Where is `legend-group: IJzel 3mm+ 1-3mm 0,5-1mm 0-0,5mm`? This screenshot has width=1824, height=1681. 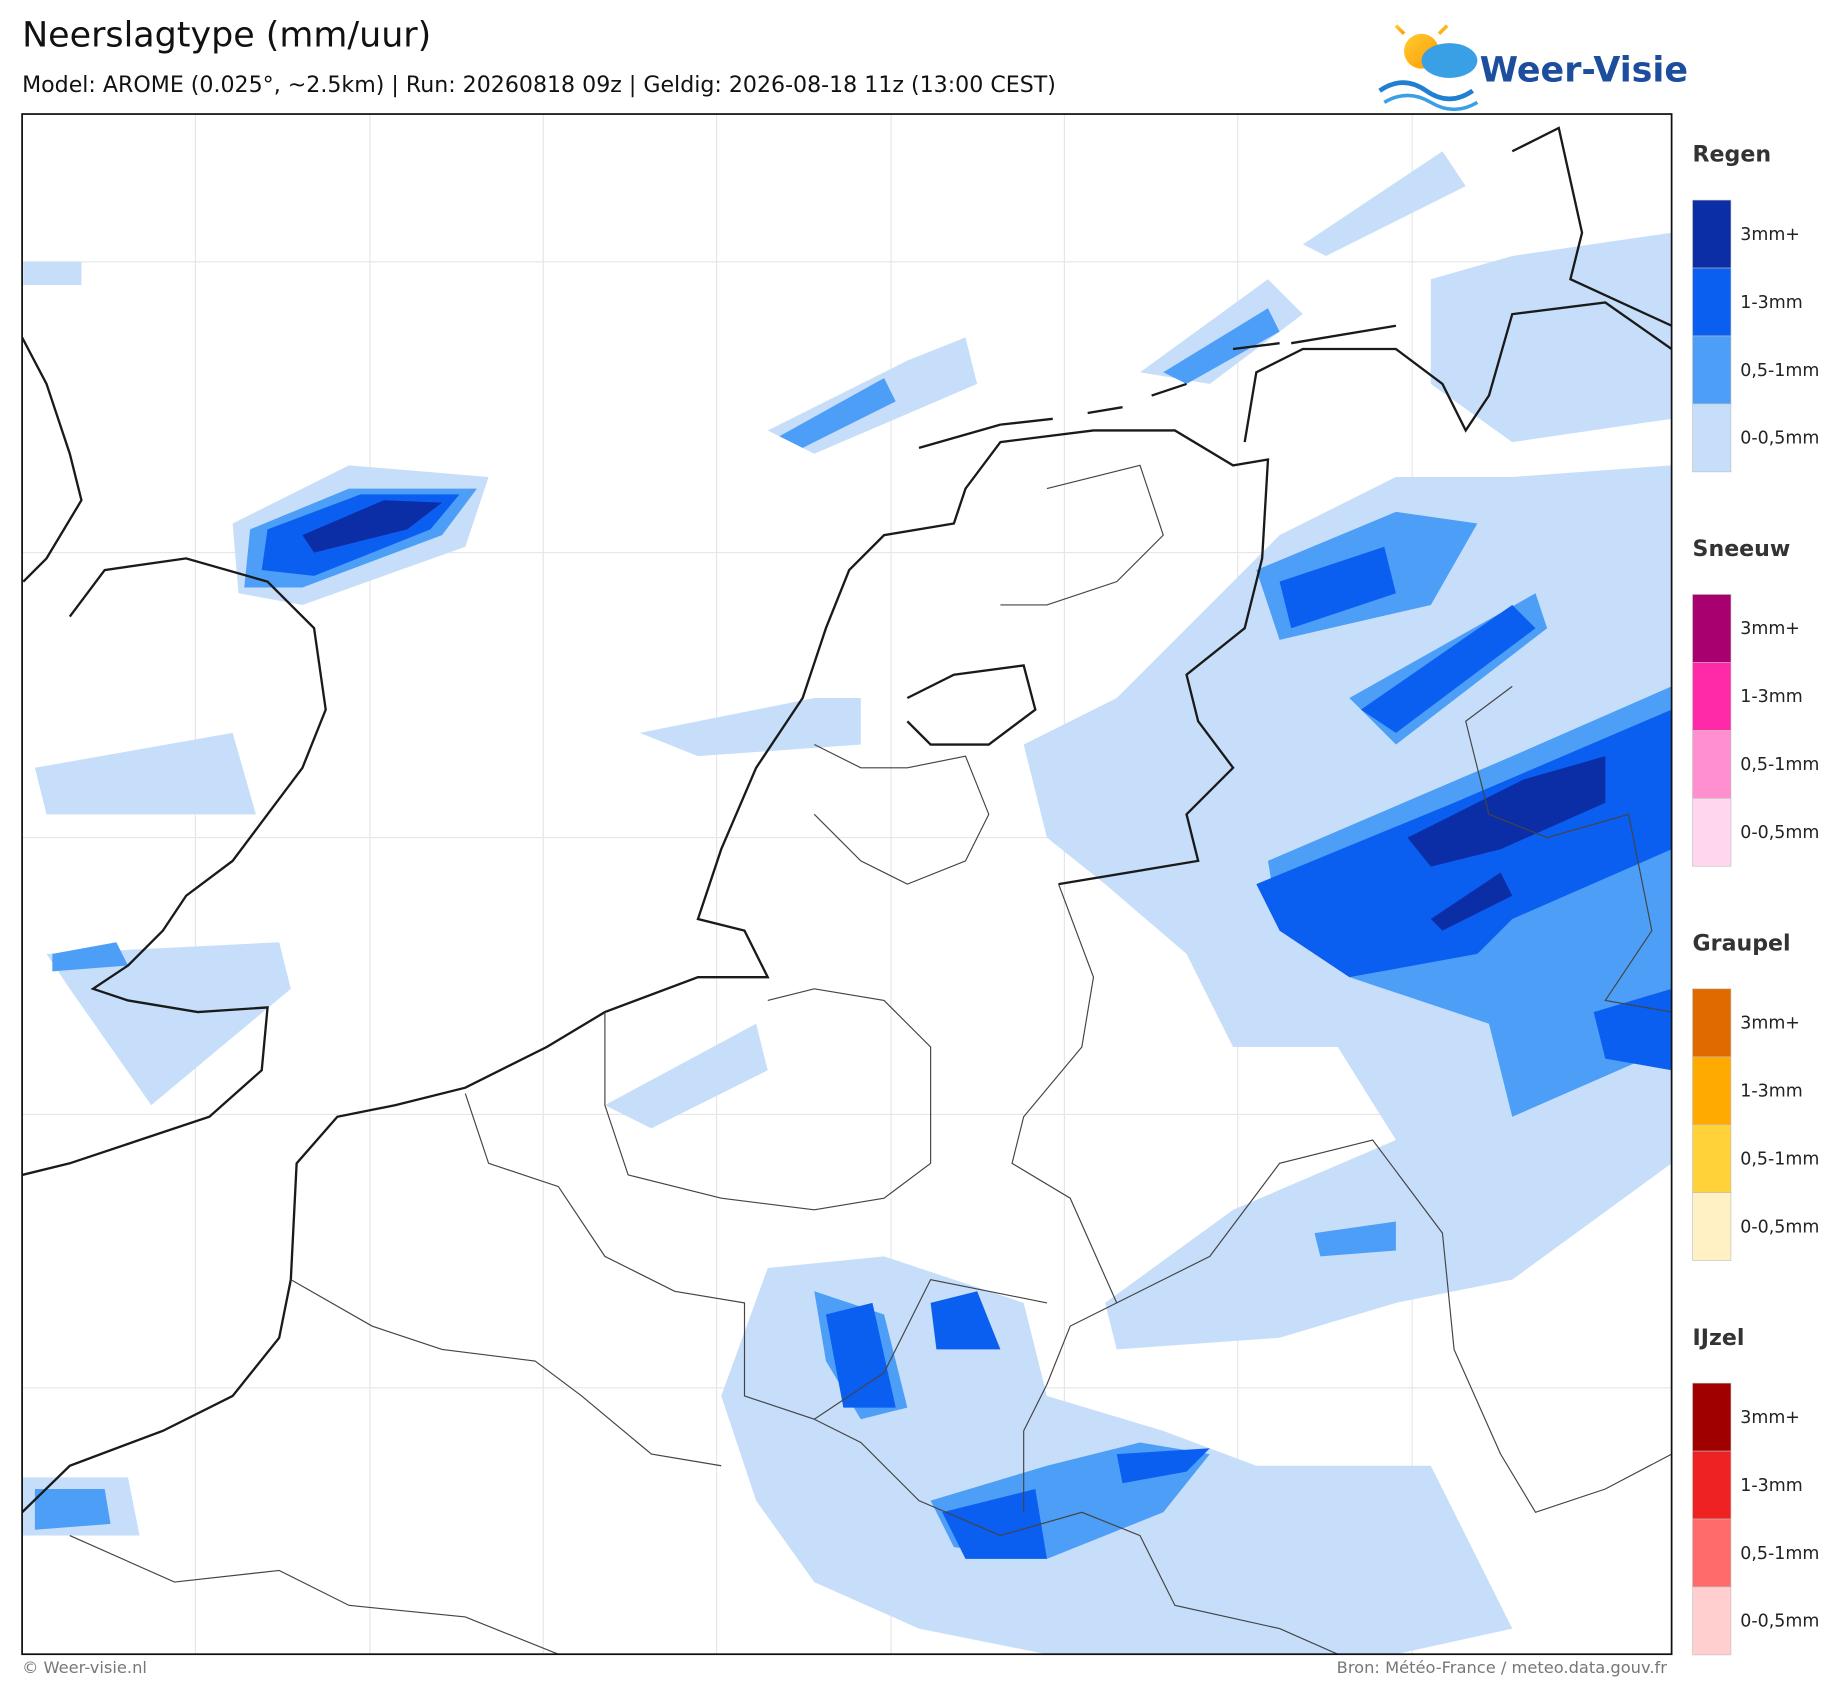
legend-group: IJzel 3mm+ 1-3mm 0,5-1mm 0-0,5mm is located at coordinates (1755, 1490).